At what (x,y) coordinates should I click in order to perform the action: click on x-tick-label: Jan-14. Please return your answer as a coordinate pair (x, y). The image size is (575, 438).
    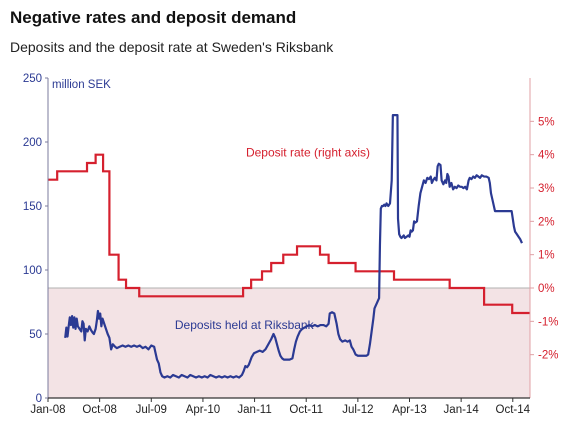
    Looking at the image, I should click on (462, 410).